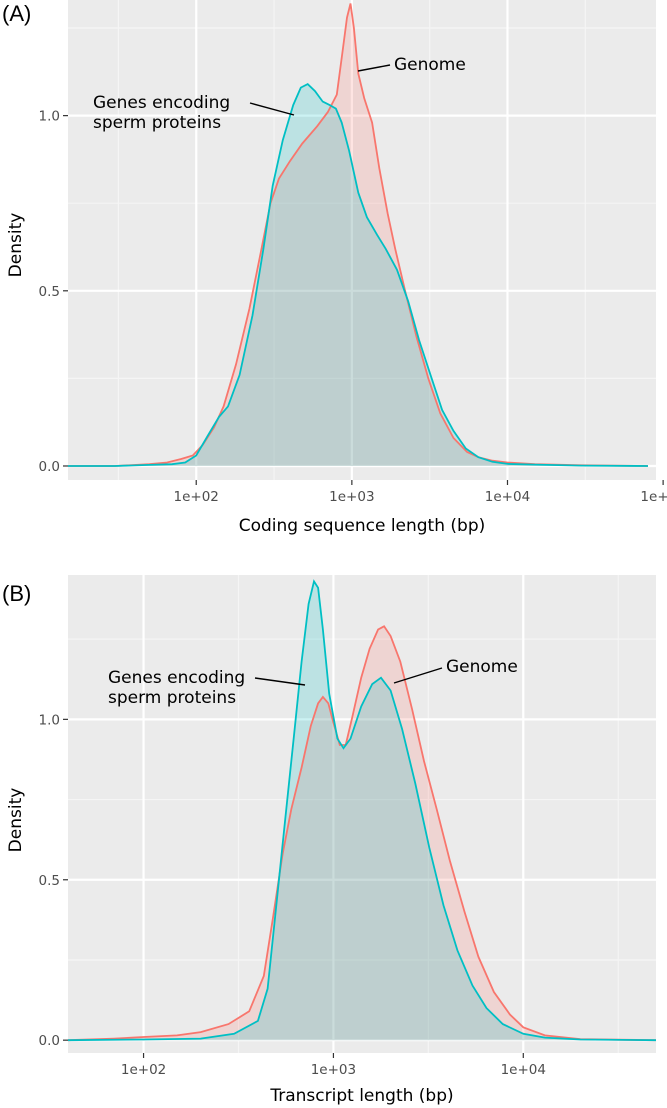 The width and height of the screenshot is (667, 1108). I want to click on x-axis-title: Coding sequence length (bp), so click(362, 526).